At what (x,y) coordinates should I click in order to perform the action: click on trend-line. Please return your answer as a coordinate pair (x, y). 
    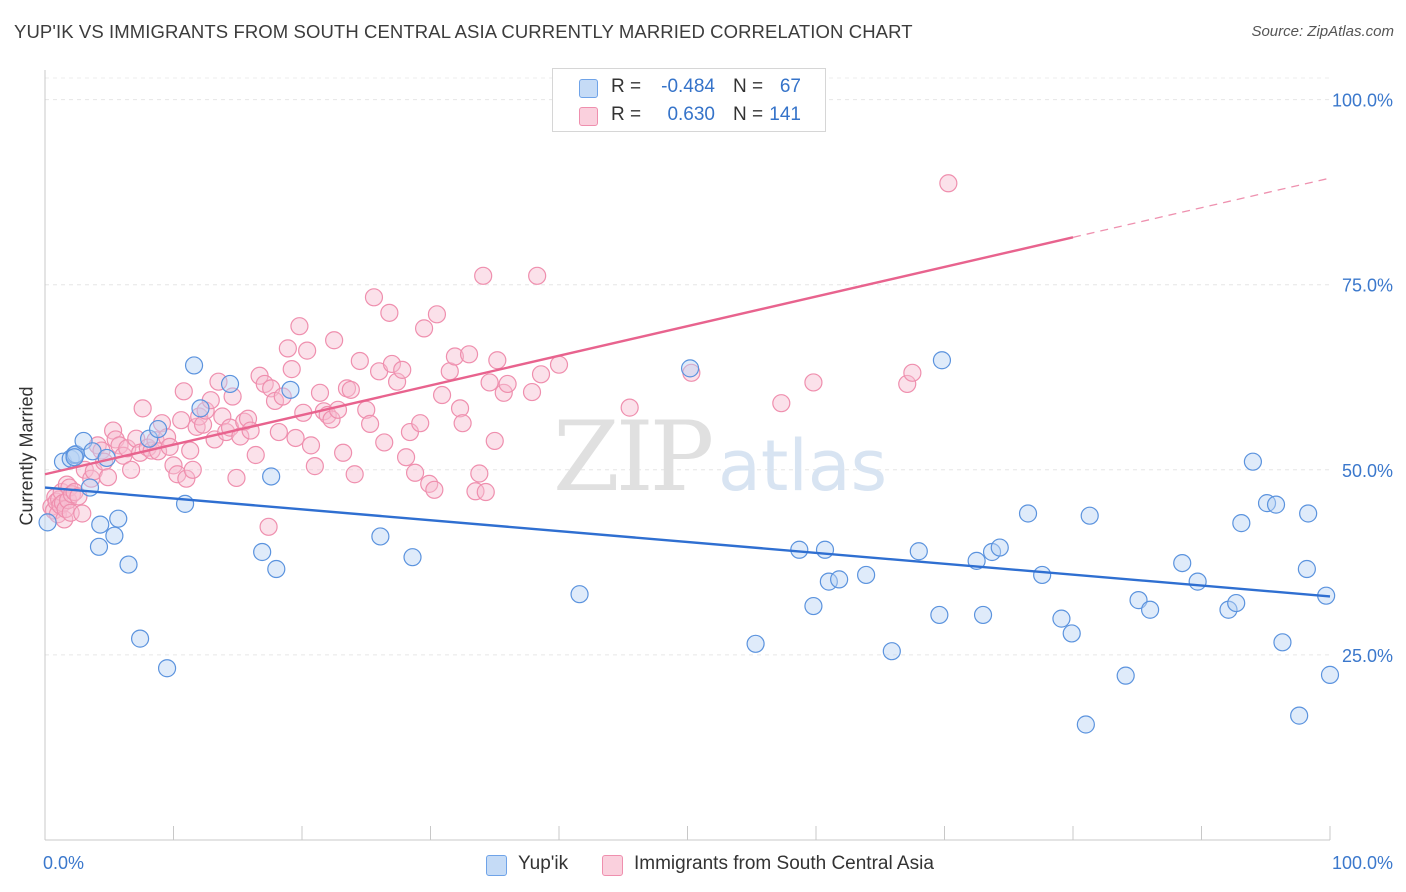
    Looking at the image, I should click on (687, 542).